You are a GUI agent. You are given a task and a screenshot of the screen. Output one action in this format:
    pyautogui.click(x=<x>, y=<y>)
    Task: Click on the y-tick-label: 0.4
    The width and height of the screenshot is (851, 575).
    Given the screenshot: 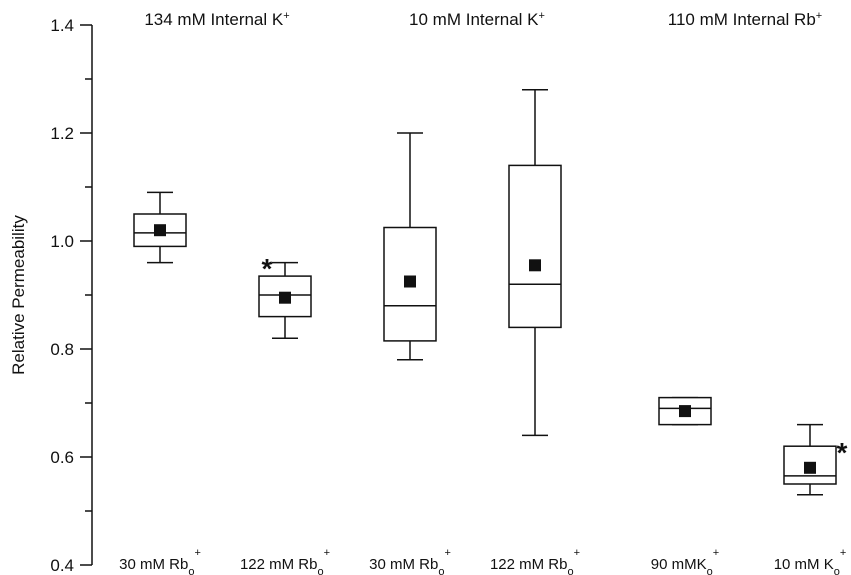 What is the action you would take?
    pyautogui.click(x=62, y=565)
    